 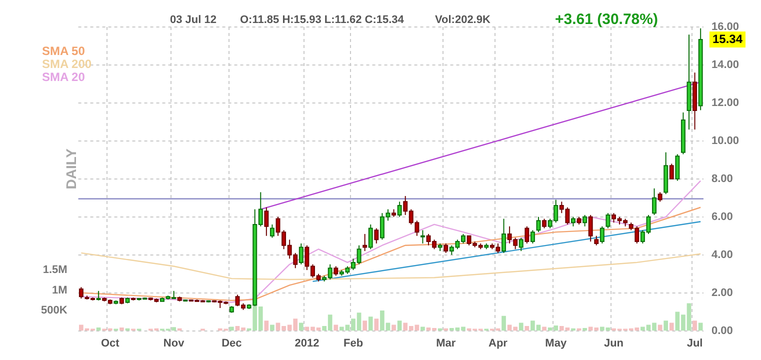 I want to click on x-tick-label: Feb, so click(x=353, y=343).